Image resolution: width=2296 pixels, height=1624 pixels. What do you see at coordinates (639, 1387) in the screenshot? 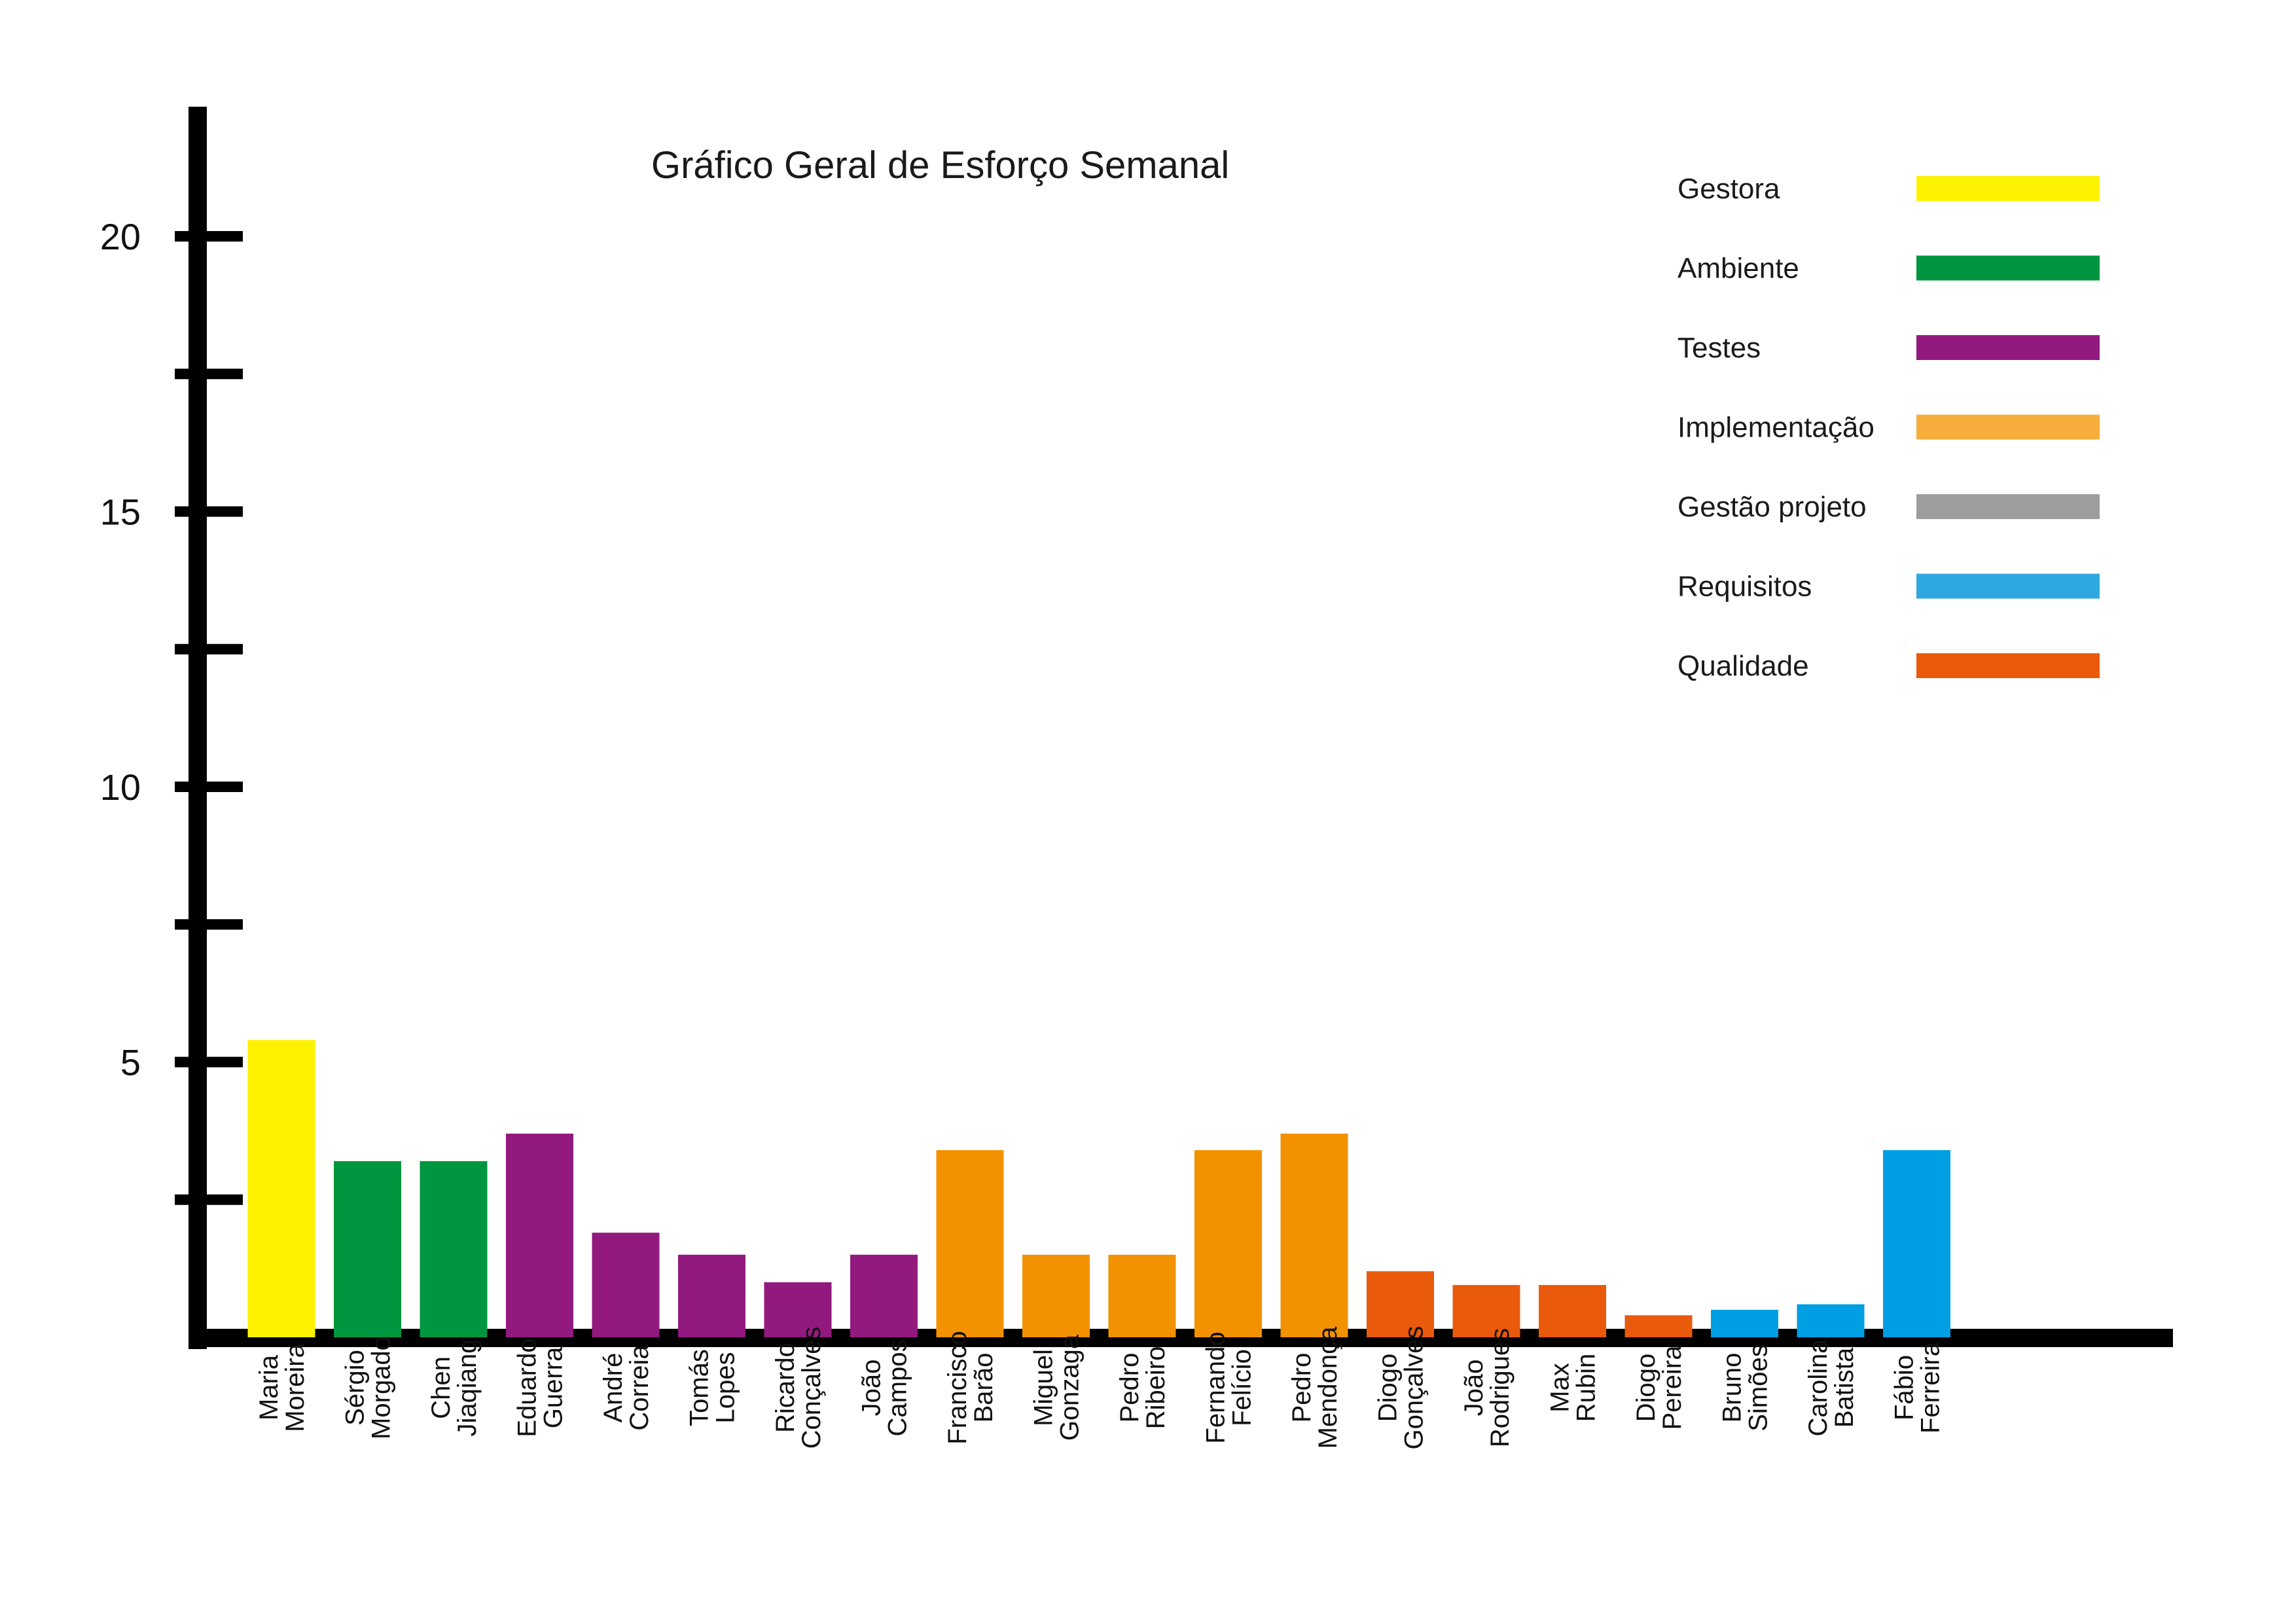
I see `x-axis-label-line: Correia` at bounding box center [639, 1387].